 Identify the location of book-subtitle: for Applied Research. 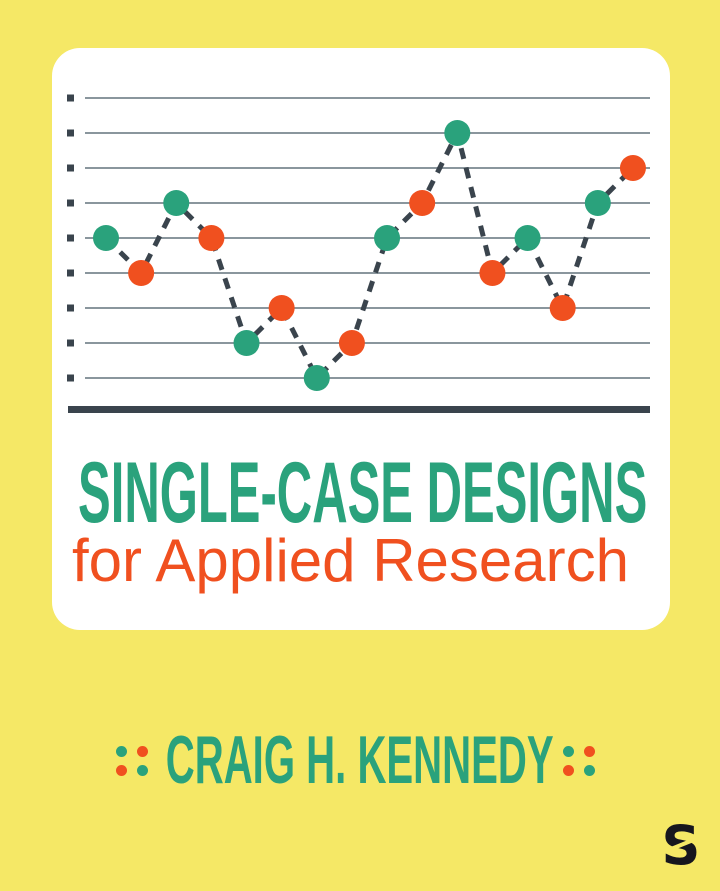
(350, 560).